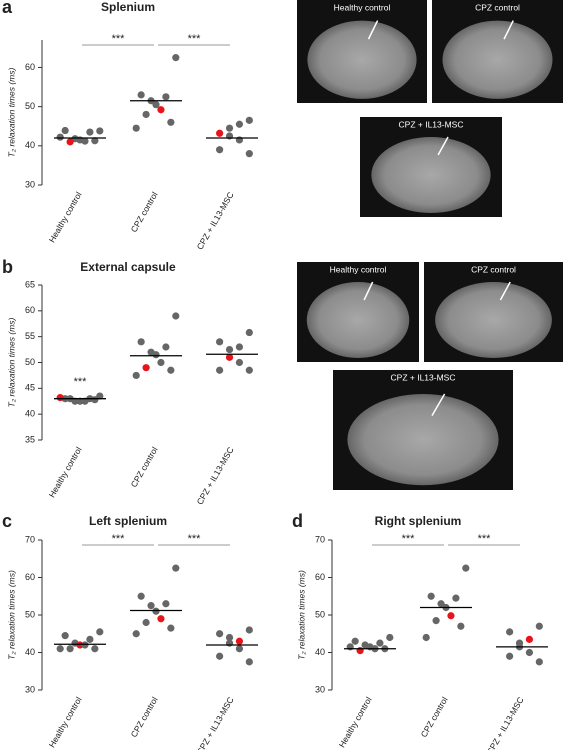  What do you see at coordinates (30, 362) in the screenshot?
I see `y-tick-label: 50` at bounding box center [30, 362].